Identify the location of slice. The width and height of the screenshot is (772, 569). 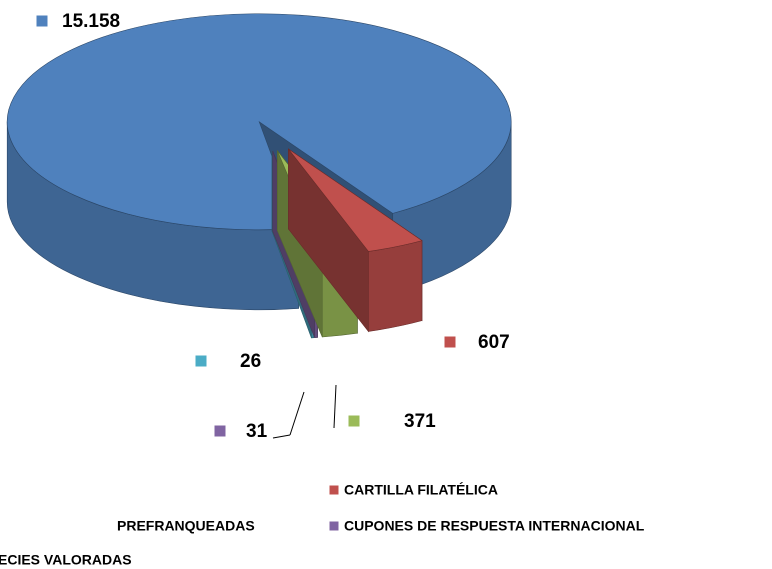
(355, 240).